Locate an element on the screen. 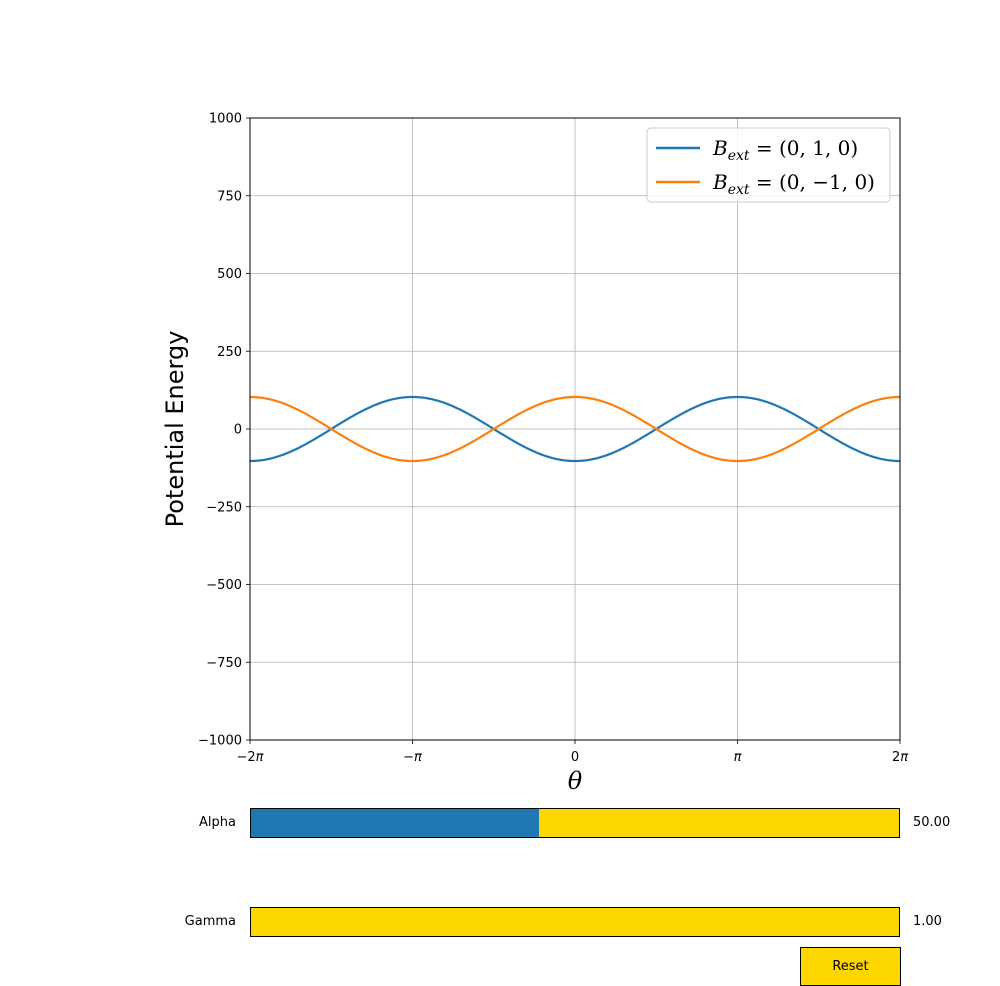 The width and height of the screenshot is (1000, 986). gamma-label: Gamma is located at coordinates (210, 921).